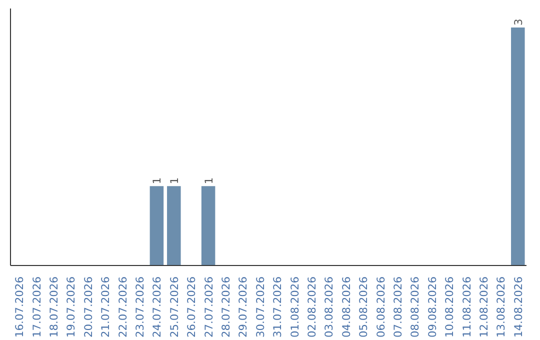 The height and width of the screenshot is (340, 540). I want to click on x-tick-label: 29.07.2026, so click(243, 307).